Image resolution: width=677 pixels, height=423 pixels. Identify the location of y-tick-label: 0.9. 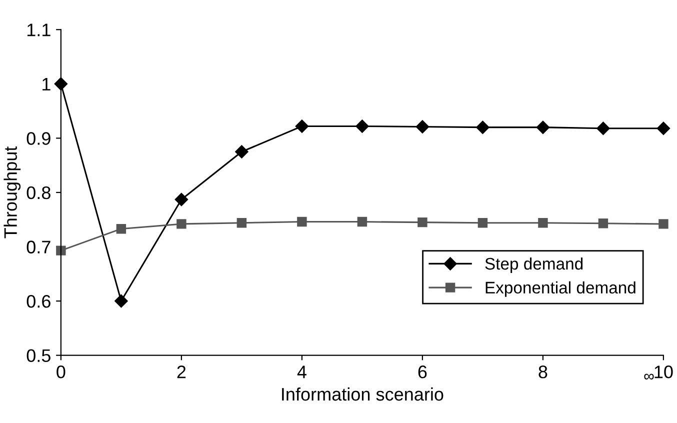
(38, 138).